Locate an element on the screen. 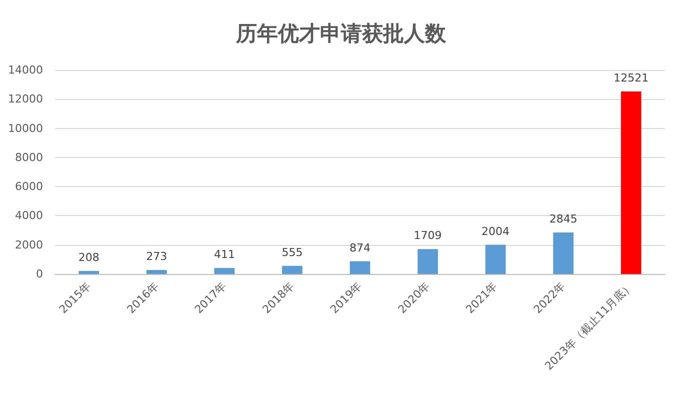 This screenshot has height=400, width=682. y-tick-label: 4000 is located at coordinates (29, 215).